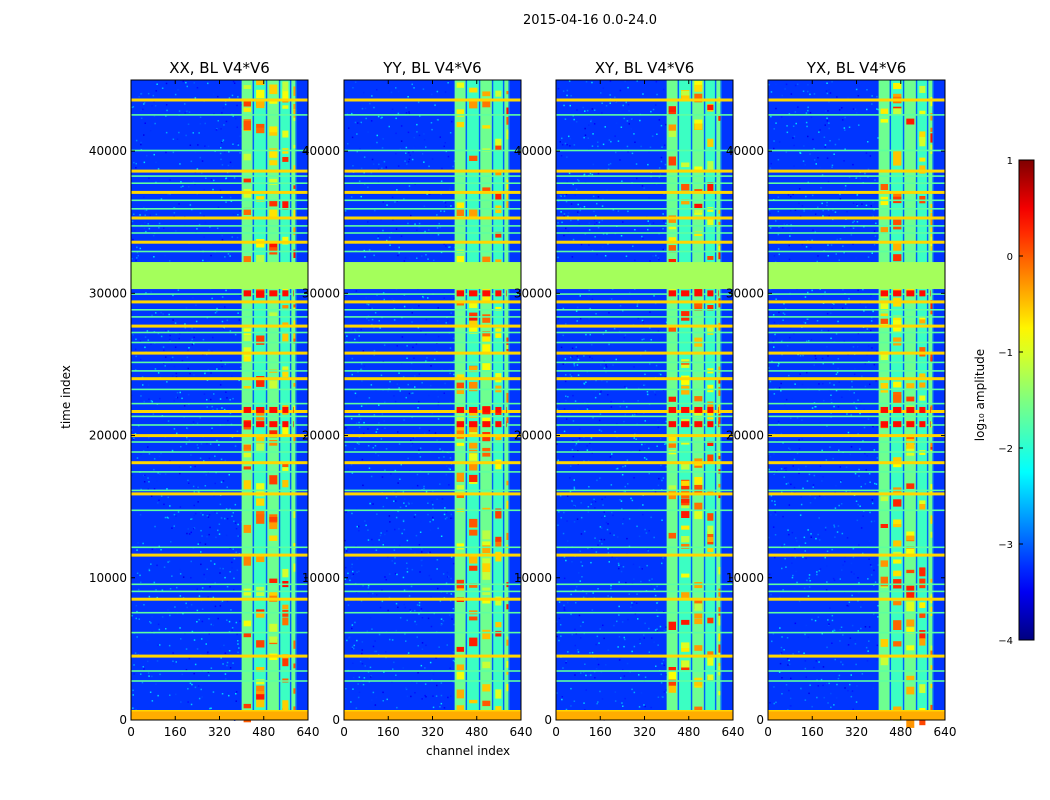  Describe the element at coordinates (431, 68) in the screenshot. I see `panel-title: YY, BL V4*V6` at that location.